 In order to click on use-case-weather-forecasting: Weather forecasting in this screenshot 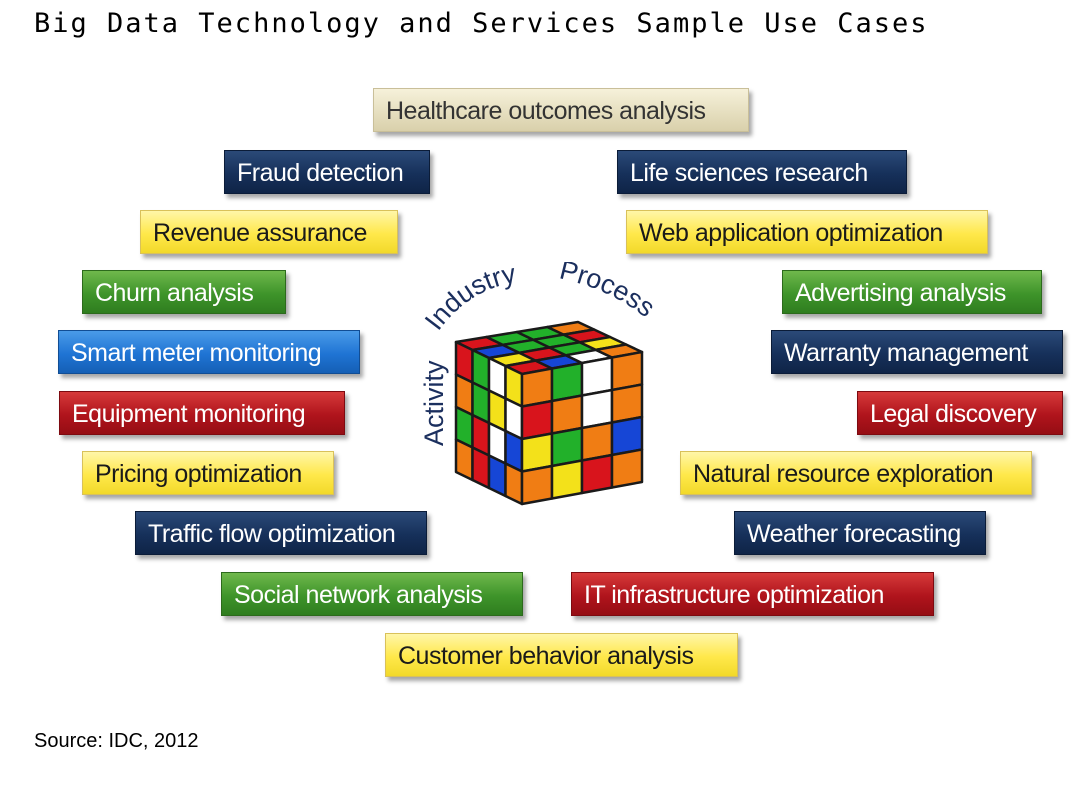, I will do `click(860, 533)`.